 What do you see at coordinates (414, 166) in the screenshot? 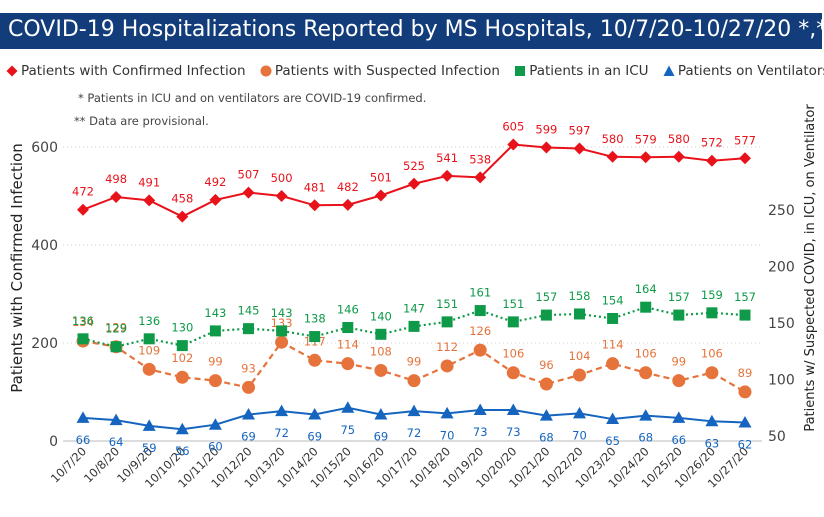
I see `data-label-confirmed: 525` at bounding box center [414, 166].